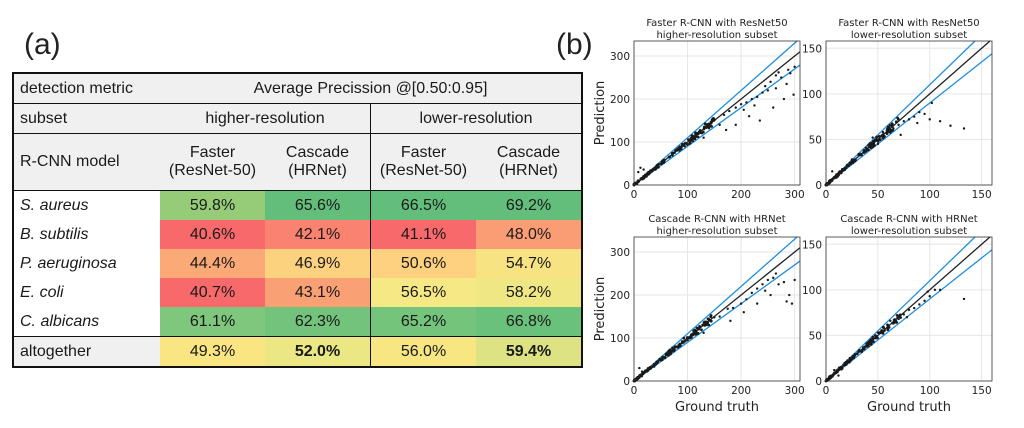 Image resolution: width=1024 pixels, height=428 pixels. I want to click on total-value-cell: 49.3%, so click(212, 352).